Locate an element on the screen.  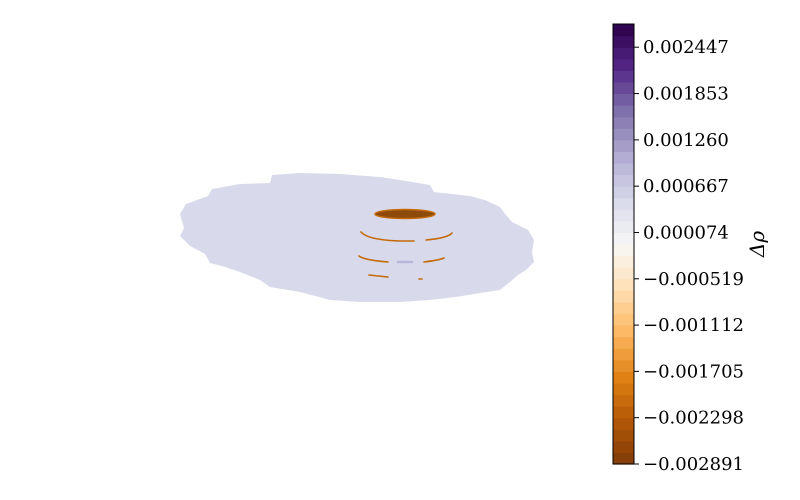
colorbar-tick-label: 0.000667 is located at coordinates (686, 186).